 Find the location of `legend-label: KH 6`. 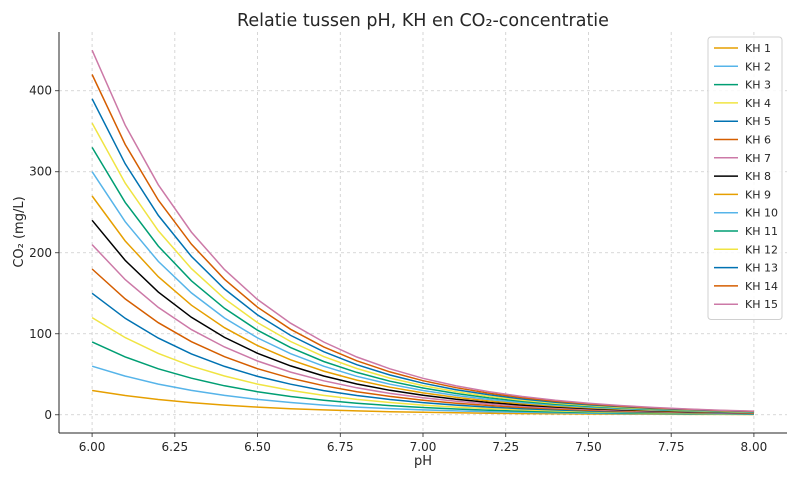

legend-label: KH 6 is located at coordinates (758, 140).